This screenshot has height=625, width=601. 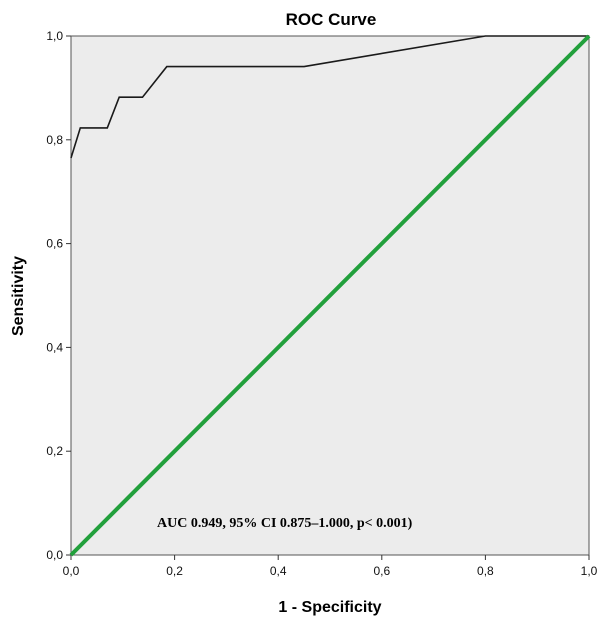 I want to click on y-tick-label: 0,8, so click(x=54, y=140).